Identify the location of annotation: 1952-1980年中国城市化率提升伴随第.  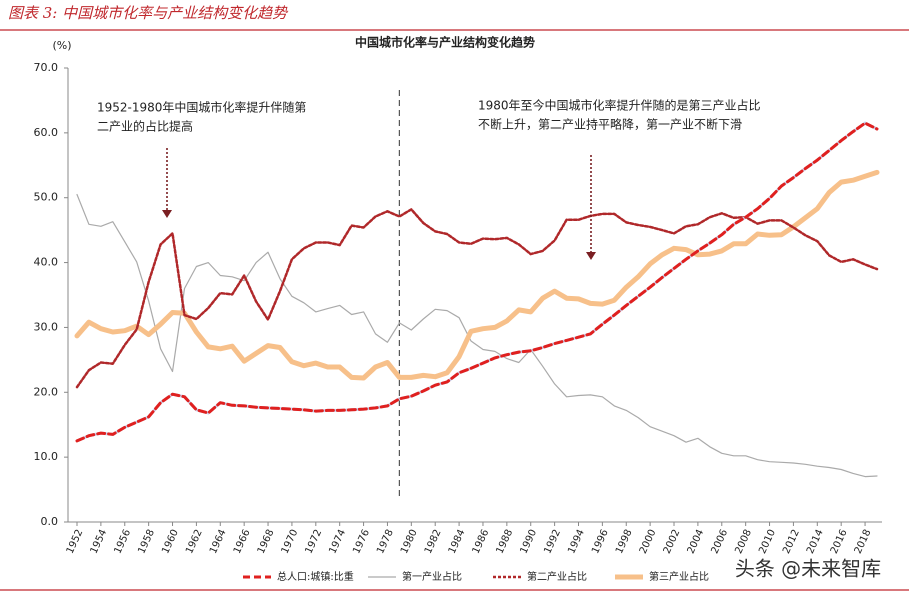
(201, 107).